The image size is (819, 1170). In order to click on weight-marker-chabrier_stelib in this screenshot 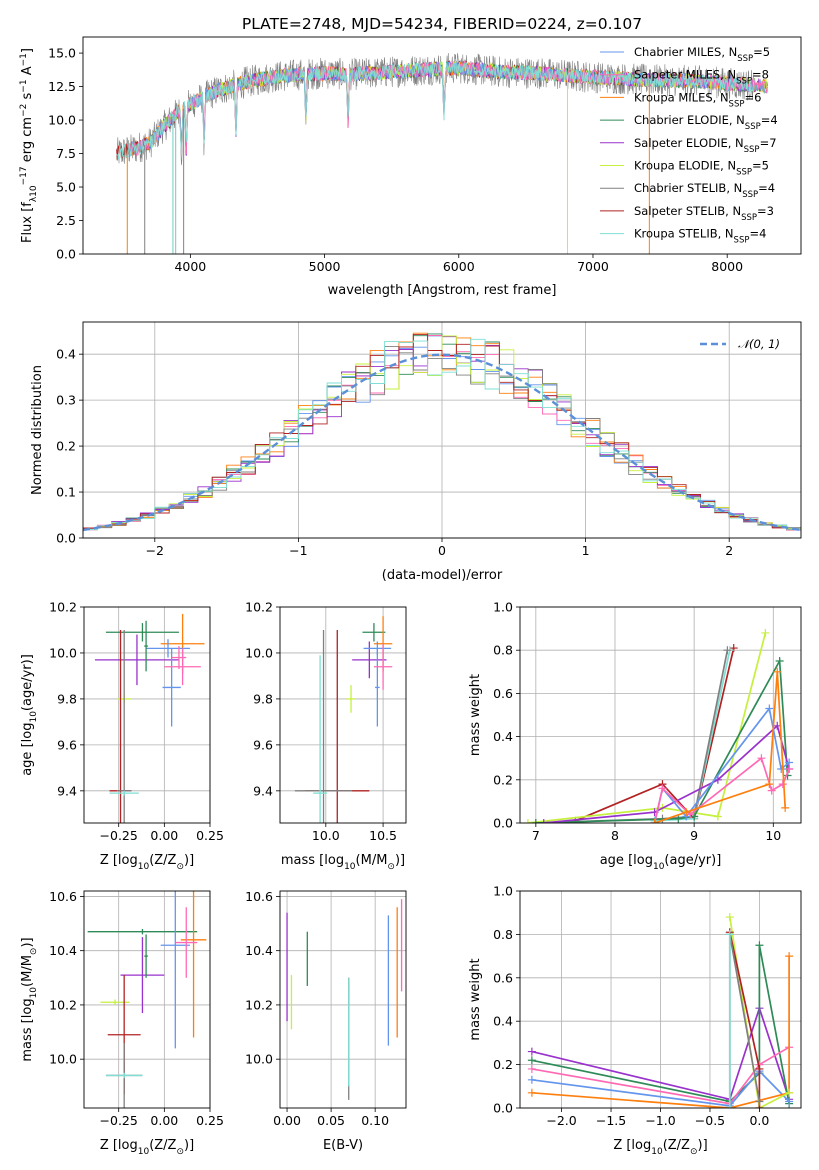, I will do `click(727, 650)`.